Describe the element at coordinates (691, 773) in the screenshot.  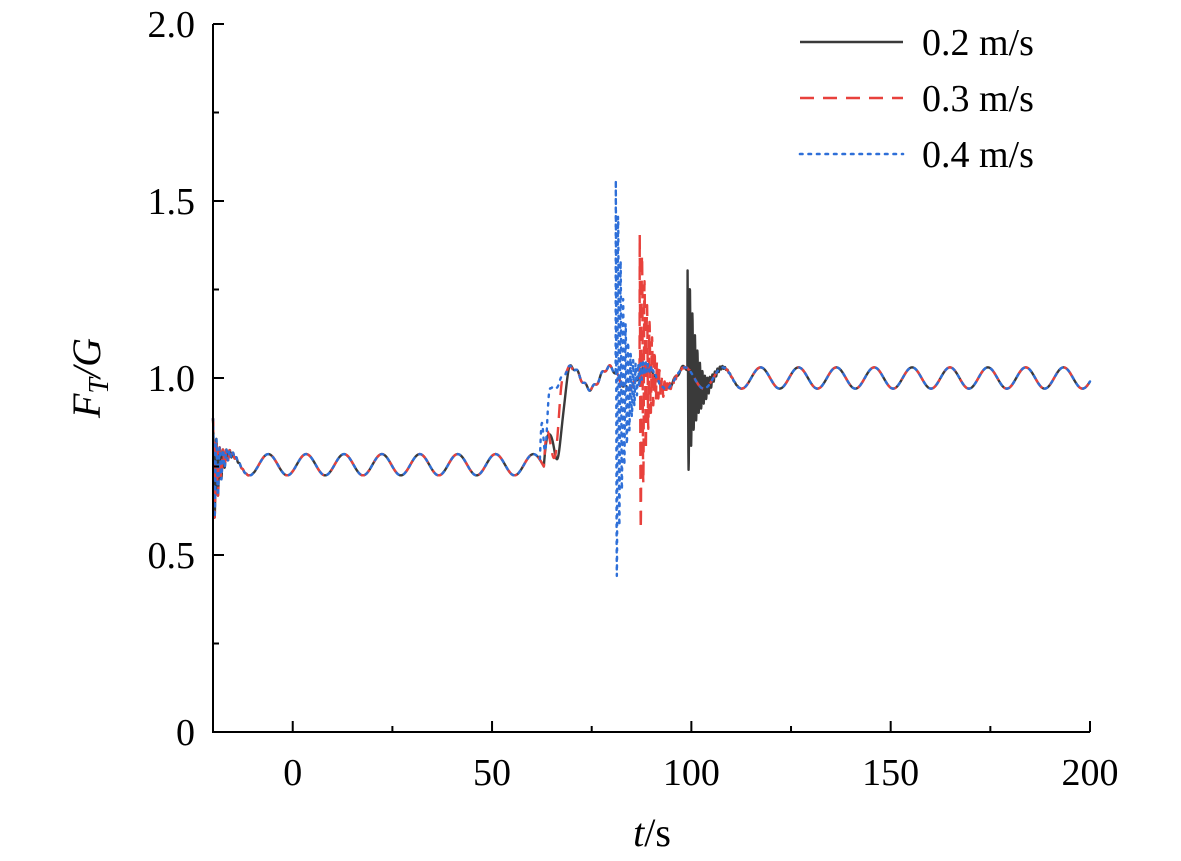
I see `x-tick-label: 100` at that location.